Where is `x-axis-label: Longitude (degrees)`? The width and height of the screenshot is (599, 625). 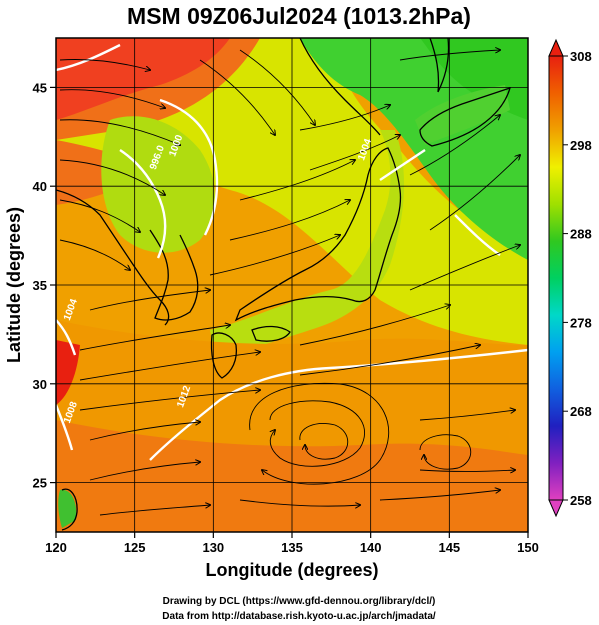
x-axis-label: Longitude (degrees) is located at coordinates (291, 570).